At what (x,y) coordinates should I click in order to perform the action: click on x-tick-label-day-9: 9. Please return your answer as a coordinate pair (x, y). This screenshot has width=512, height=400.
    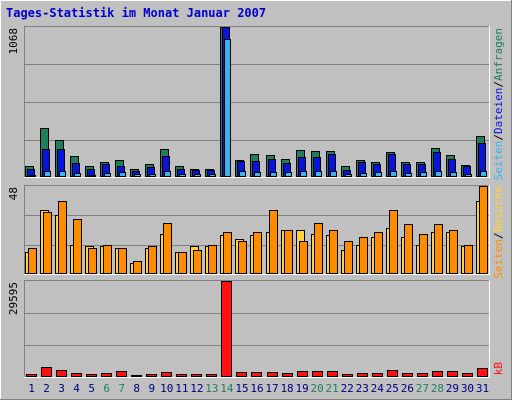
    Looking at the image, I should click on (151, 388).